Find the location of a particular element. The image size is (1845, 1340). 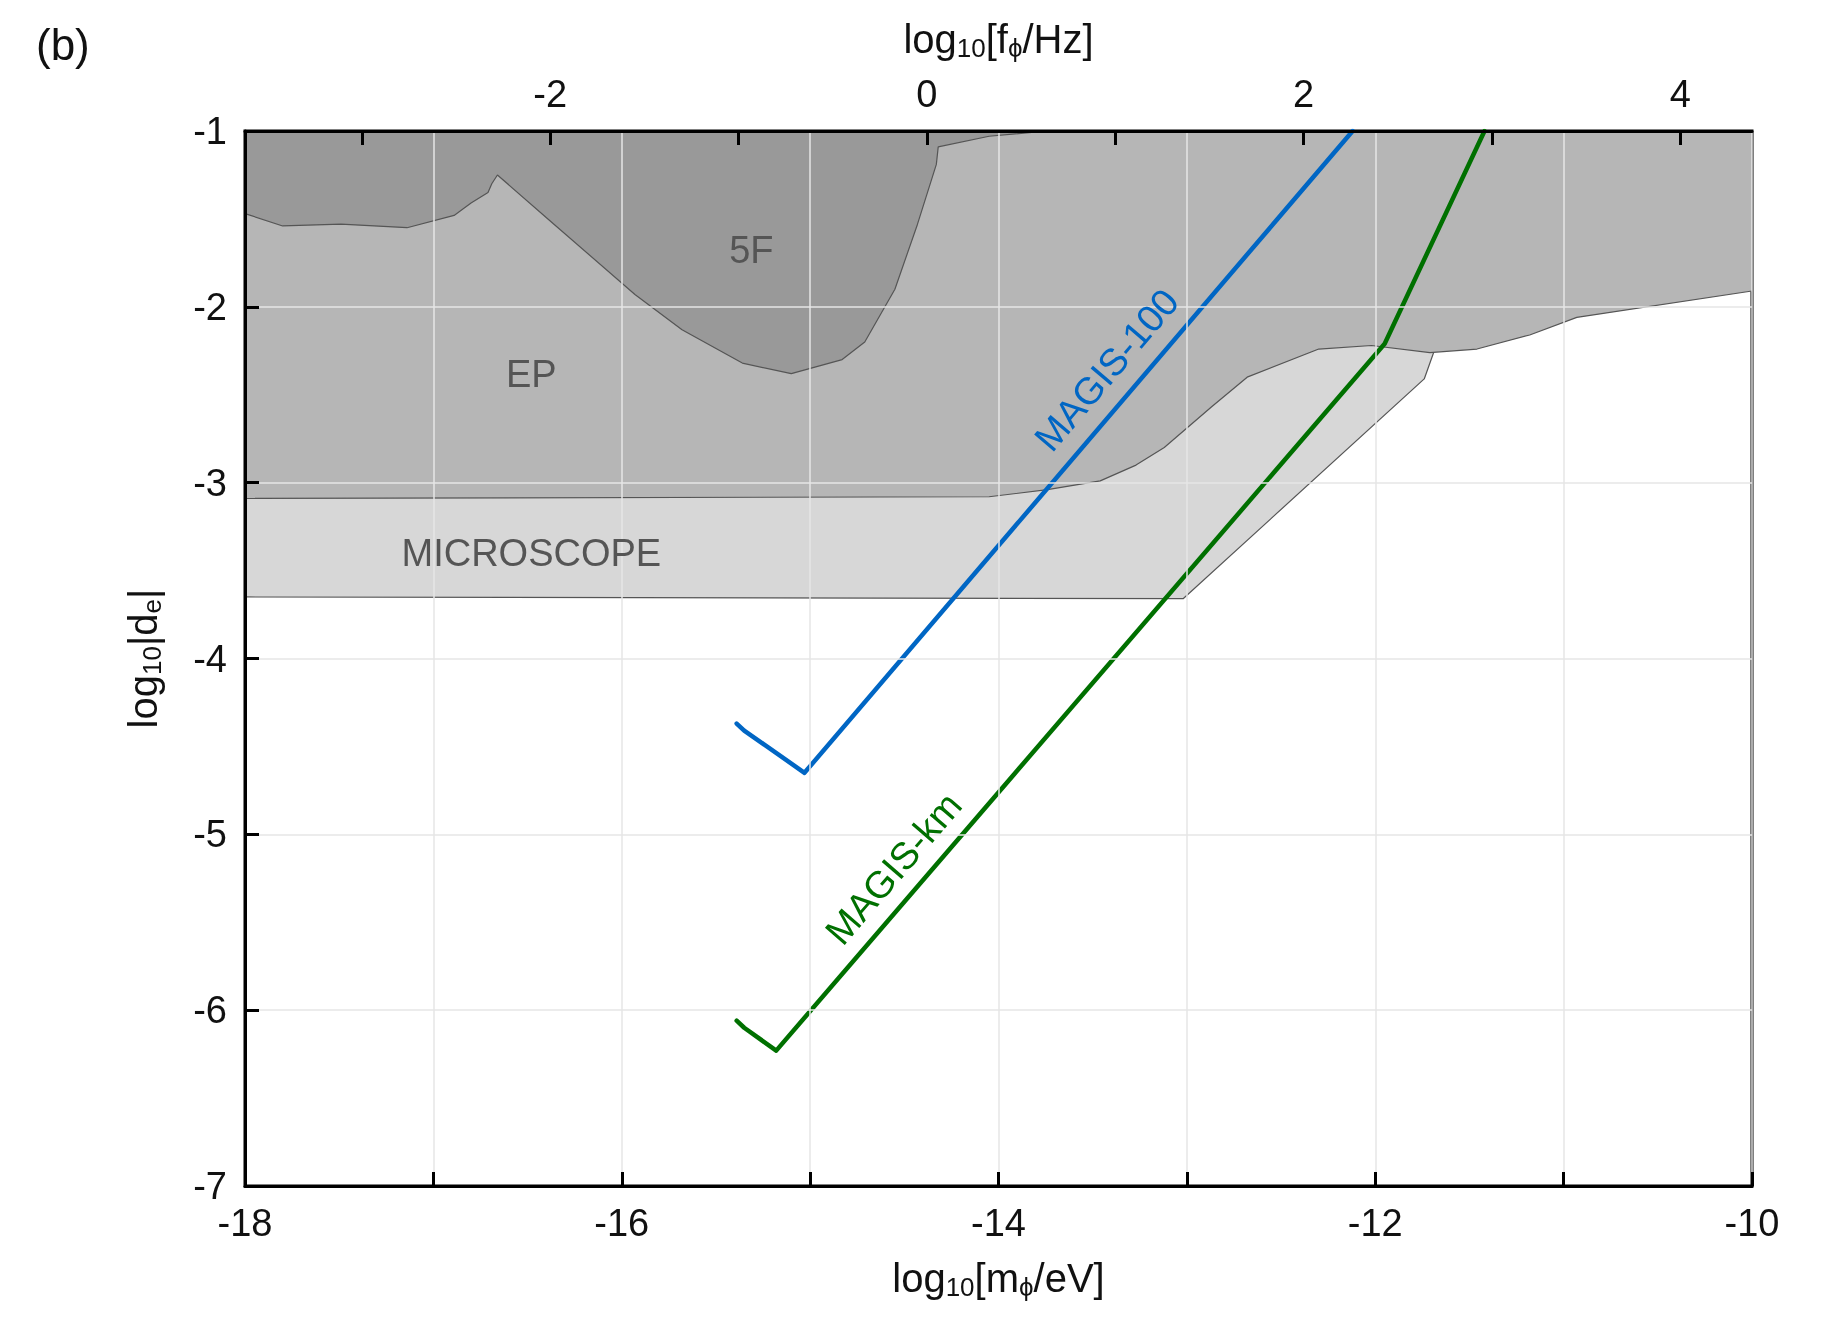

y-tick-label: -4 is located at coordinates (210, 658).